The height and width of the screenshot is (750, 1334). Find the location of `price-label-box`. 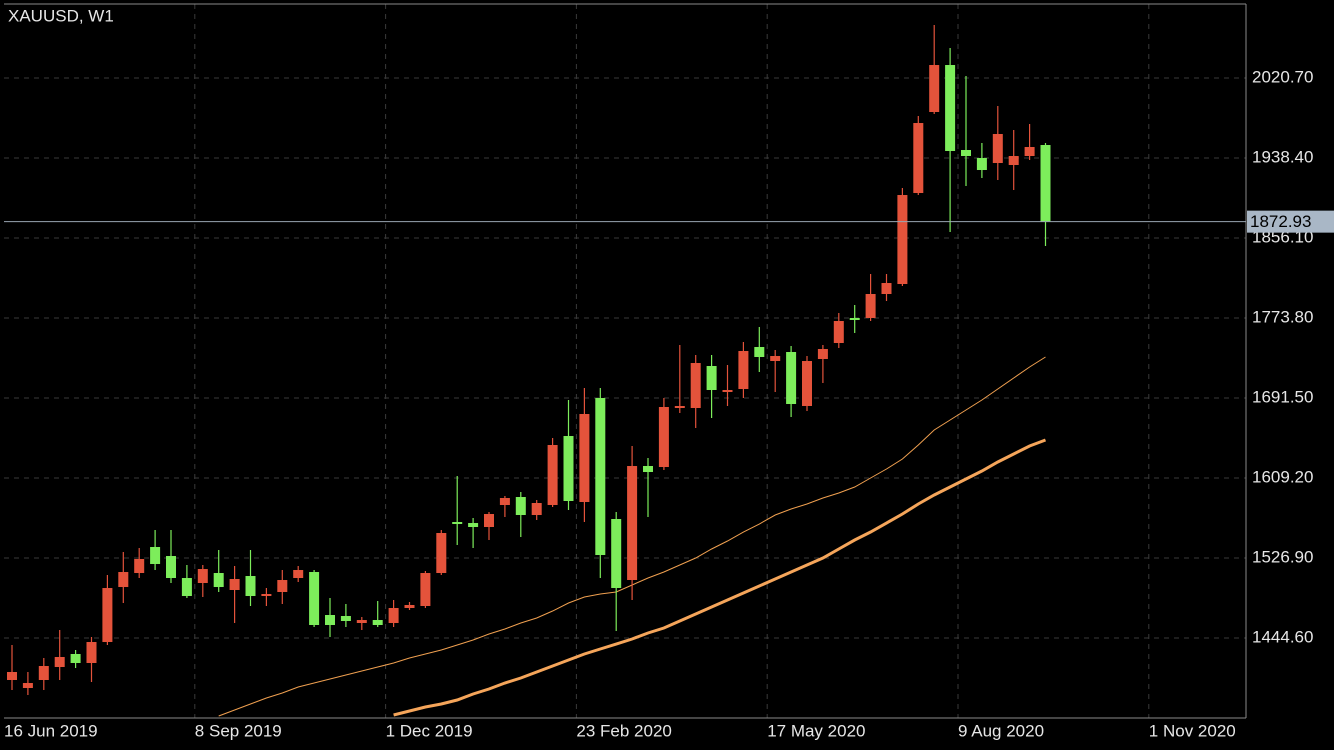

price-label-box is located at coordinates (1290, 221).